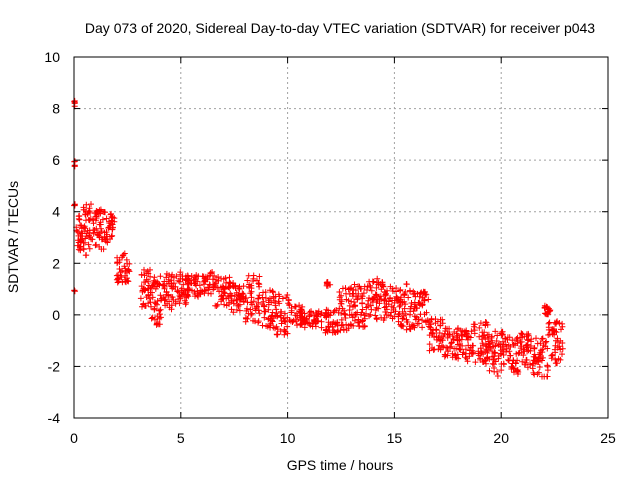 Image resolution: width=640 pixels, height=480 pixels. Describe the element at coordinates (13, 237) in the screenshot. I see `y-axis-label: SDTVAR / TECUs` at that location.